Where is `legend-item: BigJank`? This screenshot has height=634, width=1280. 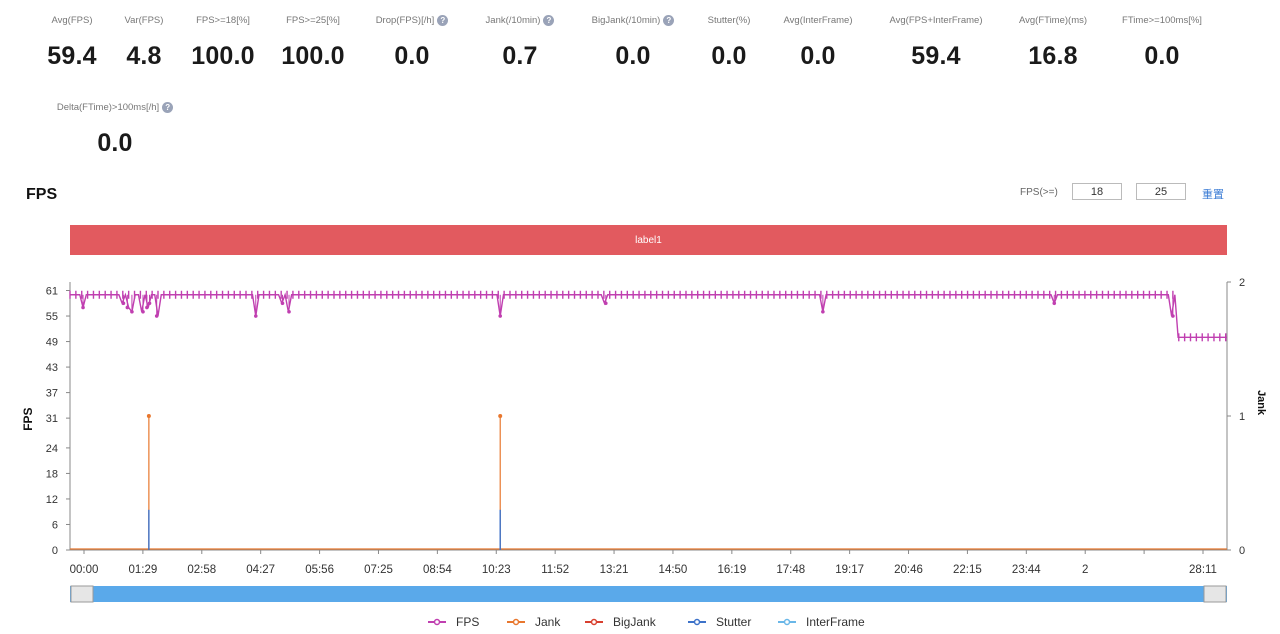 legend-item: BigJank is located at coordinates (621, 622).